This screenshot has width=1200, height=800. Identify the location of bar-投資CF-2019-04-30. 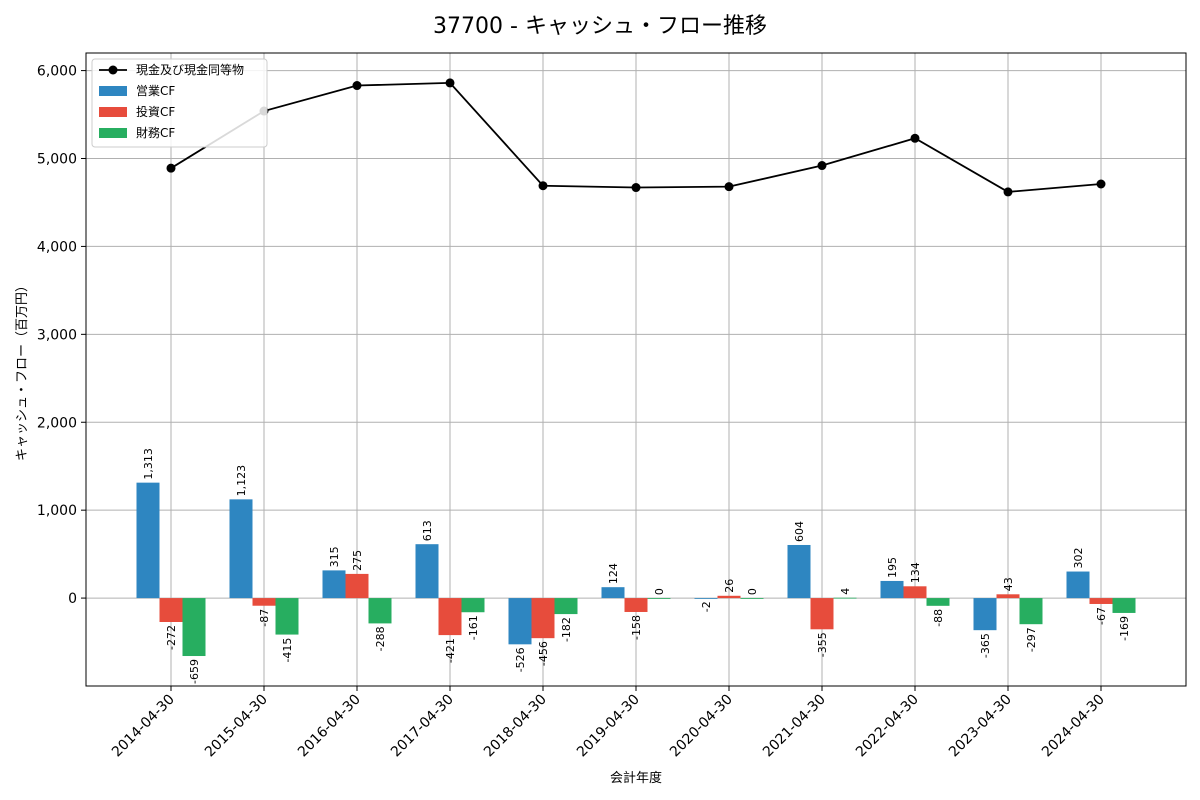
(636, 605).